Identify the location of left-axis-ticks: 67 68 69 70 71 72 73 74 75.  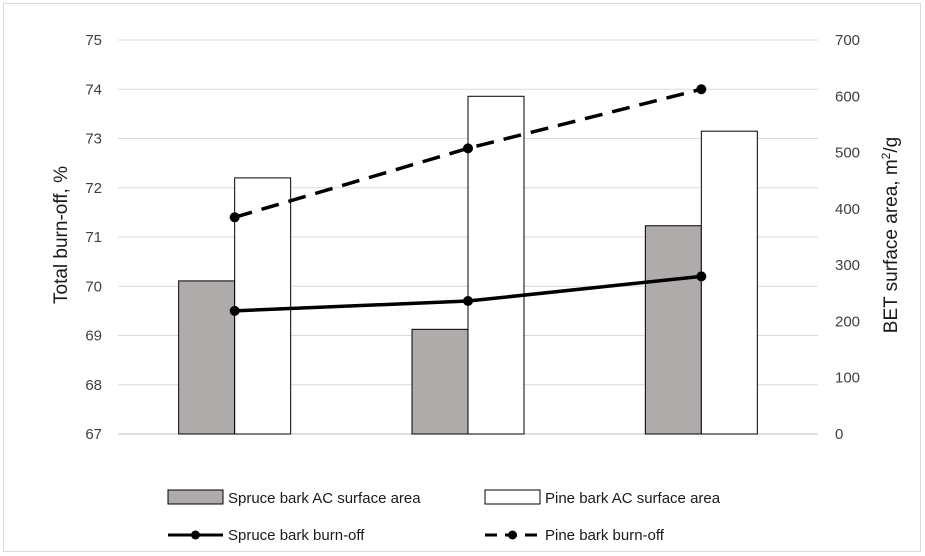
(93, 237).